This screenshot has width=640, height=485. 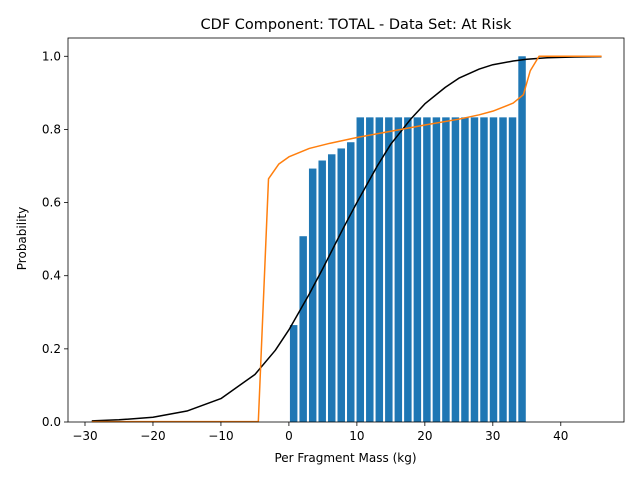 What do you see at coordinates (51, 276) in the screenshot?
I see `y-tick-label: 0.4` at bounding box center [51, 276].